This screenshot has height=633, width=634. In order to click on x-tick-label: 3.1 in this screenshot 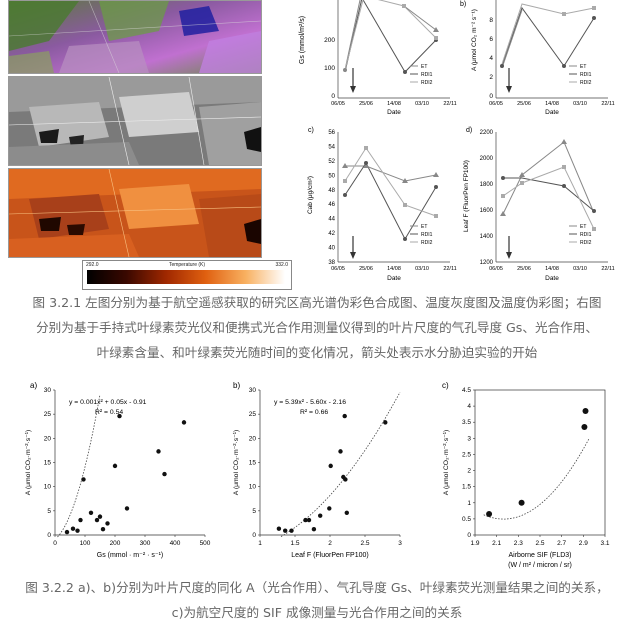, I will do `click(604, 543)`.